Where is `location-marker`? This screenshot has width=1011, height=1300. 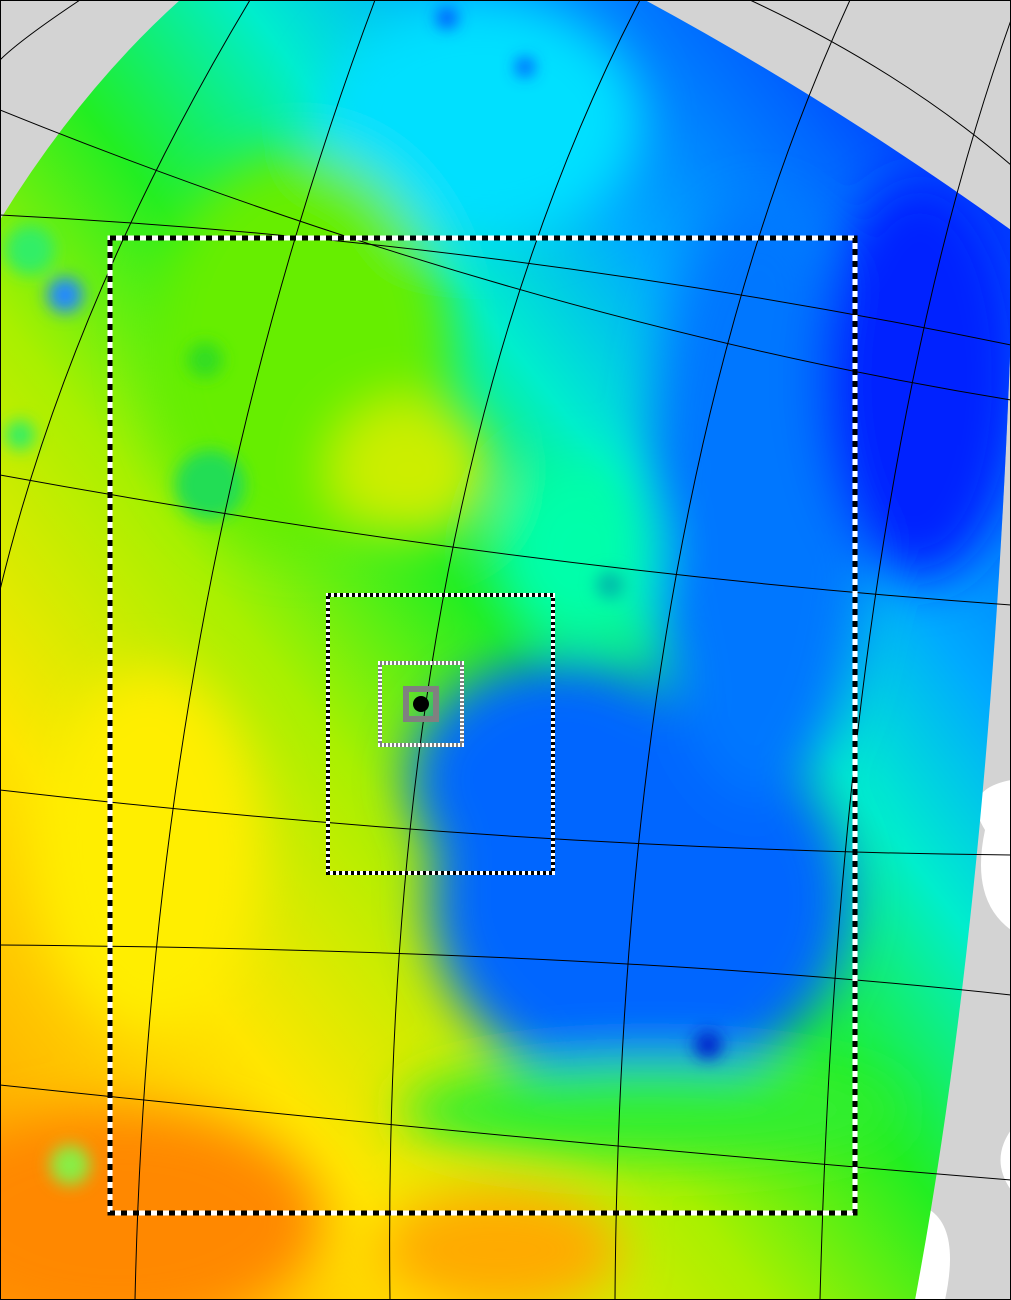
location-marker is located at coordinates (421, 704).